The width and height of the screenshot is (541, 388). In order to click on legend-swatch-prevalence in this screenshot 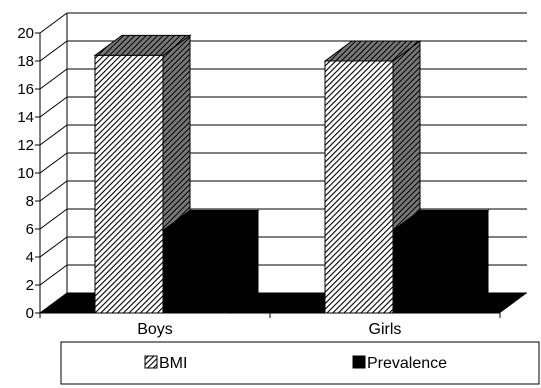, I will do `click(359, 362)`.